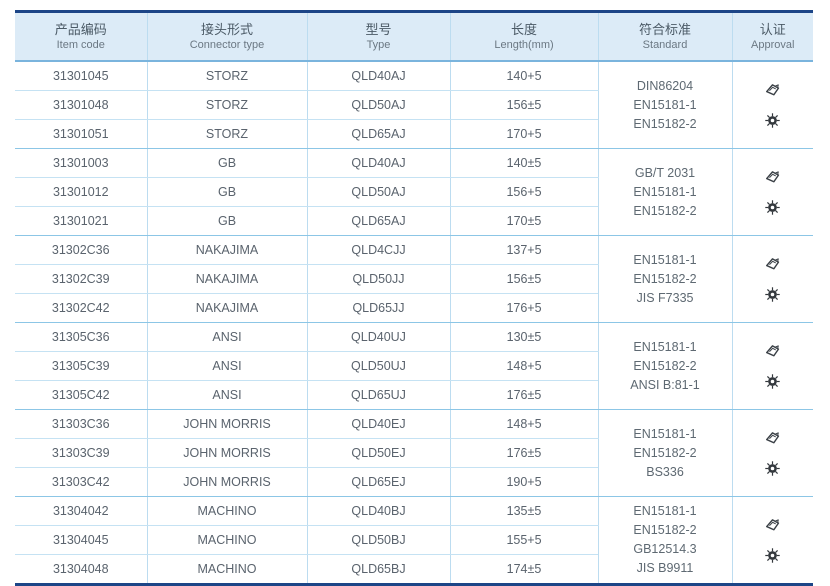 The height and width of the screenshot is (586, 830). I want to click on length-cell: 137+5, so click(523, 250).